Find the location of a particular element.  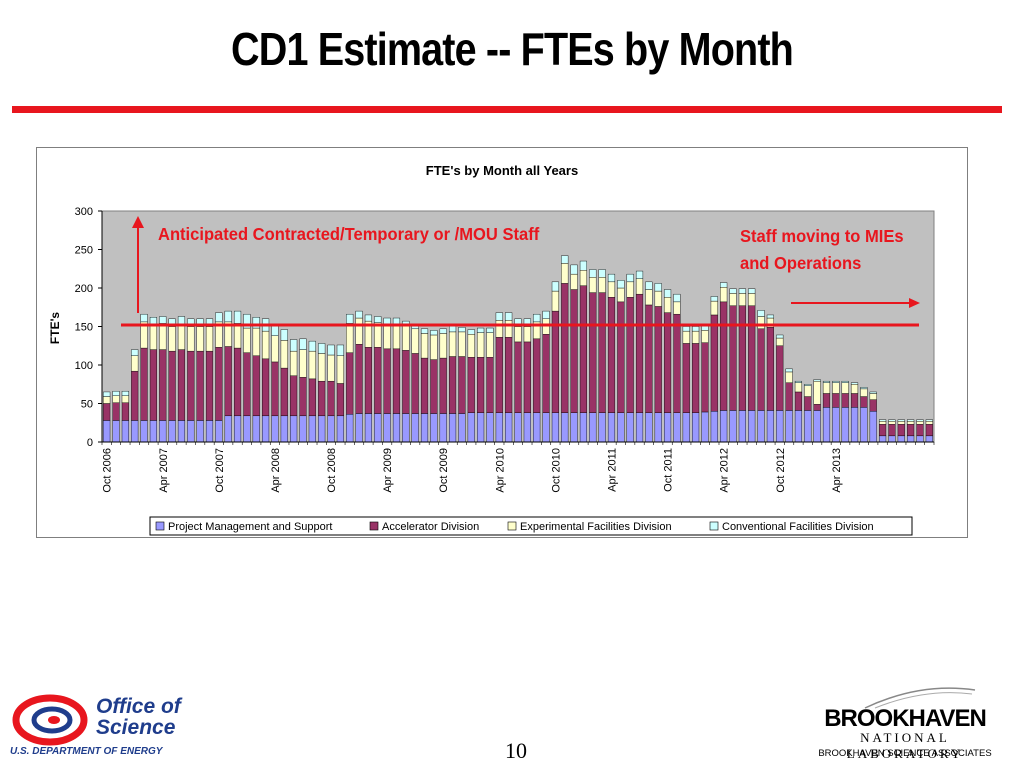

legend-label-pm: Project Management and Support is located at coordinates (250, 527).